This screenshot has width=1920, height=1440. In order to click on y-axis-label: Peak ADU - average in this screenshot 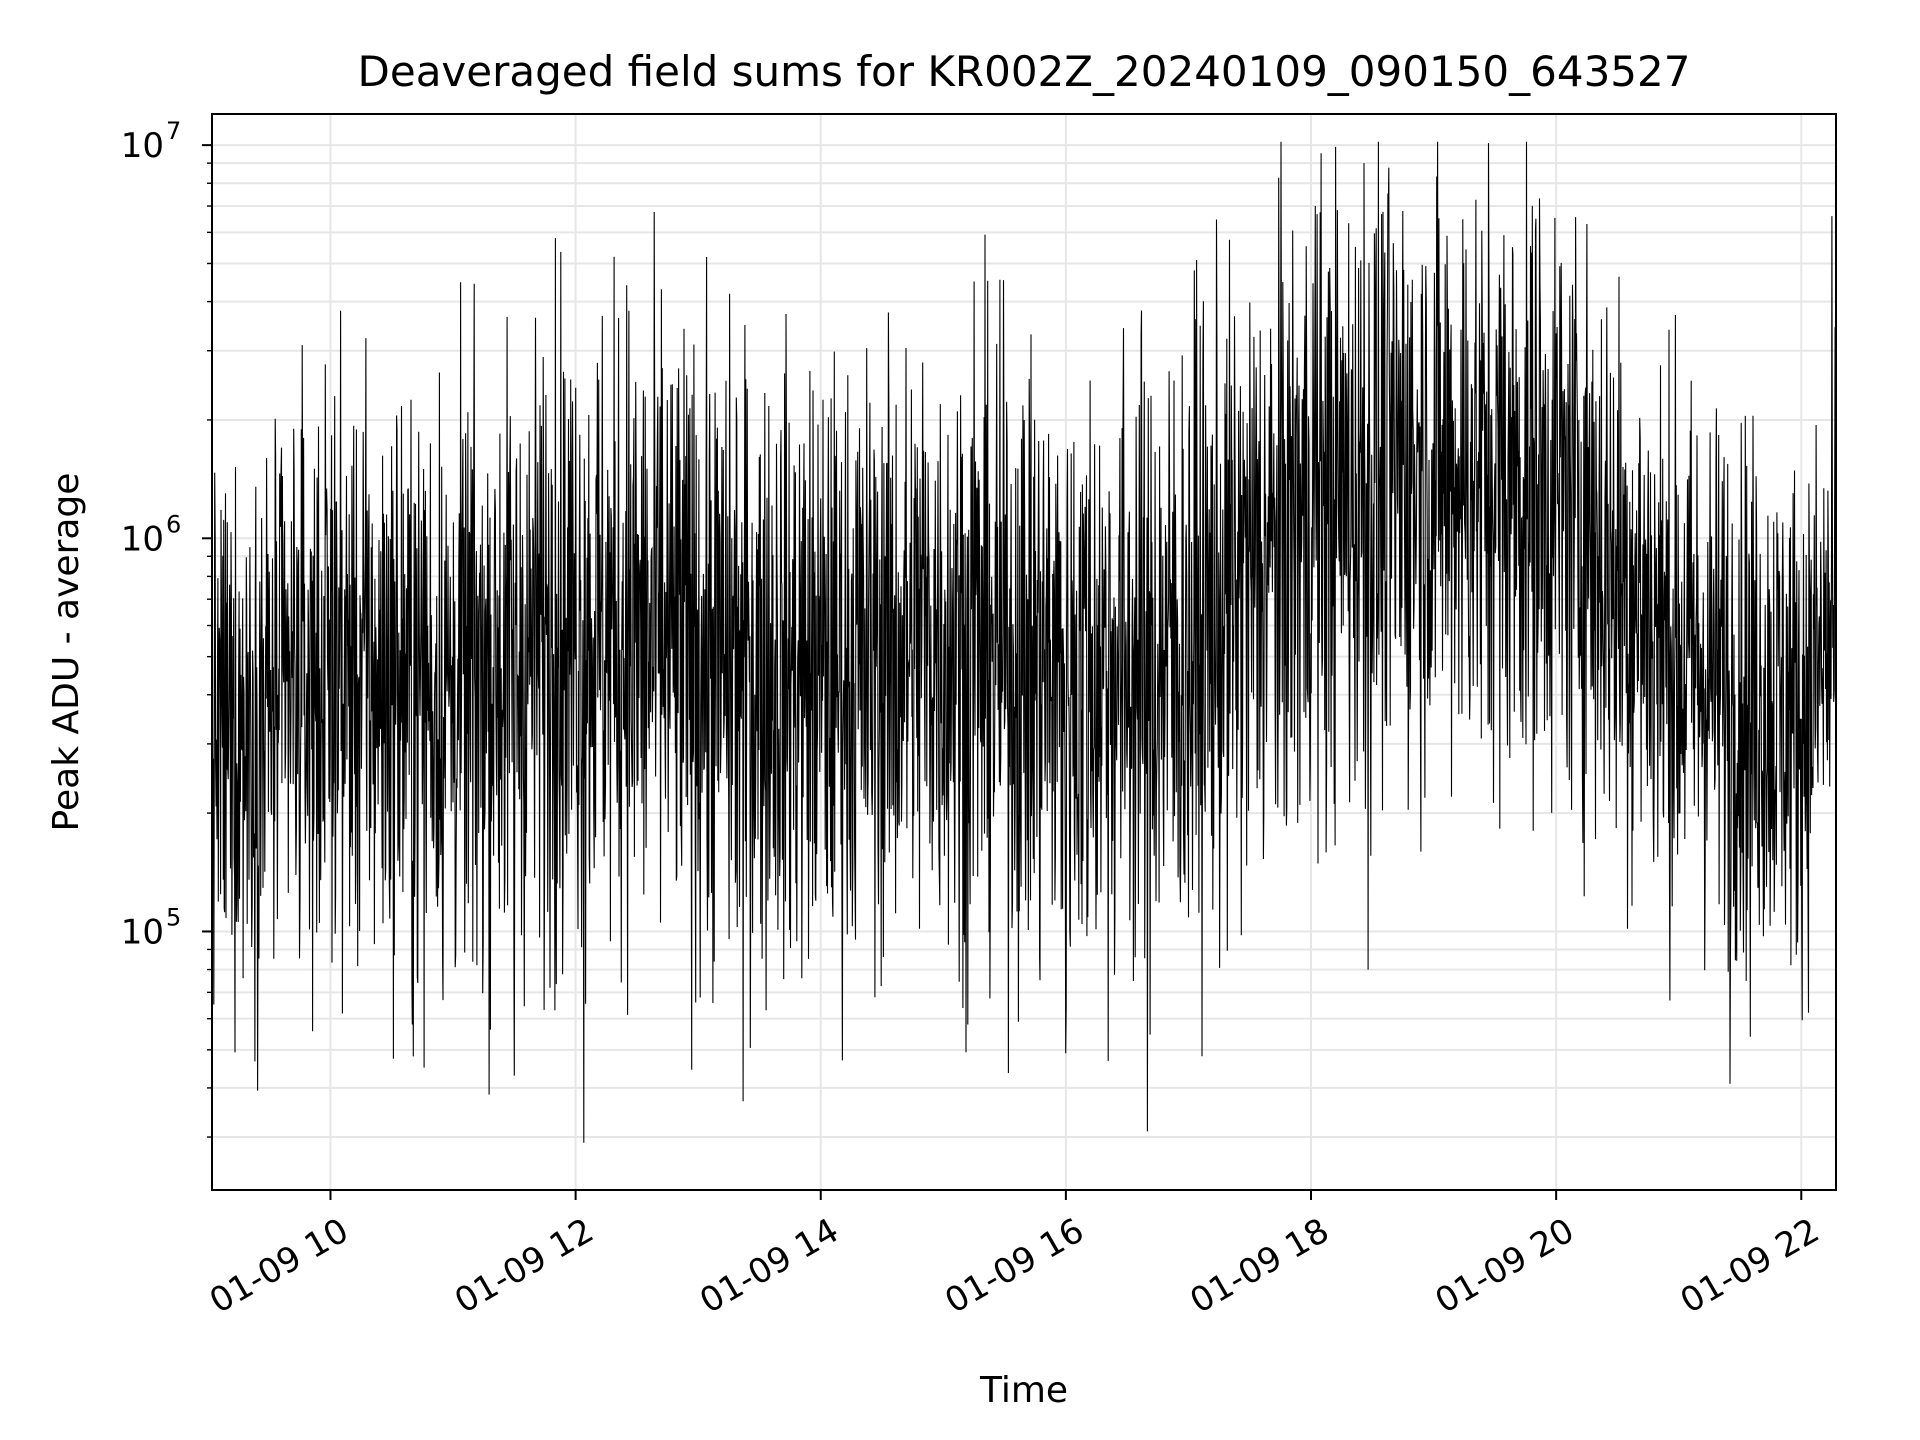, I will do `click(66, 652)`.